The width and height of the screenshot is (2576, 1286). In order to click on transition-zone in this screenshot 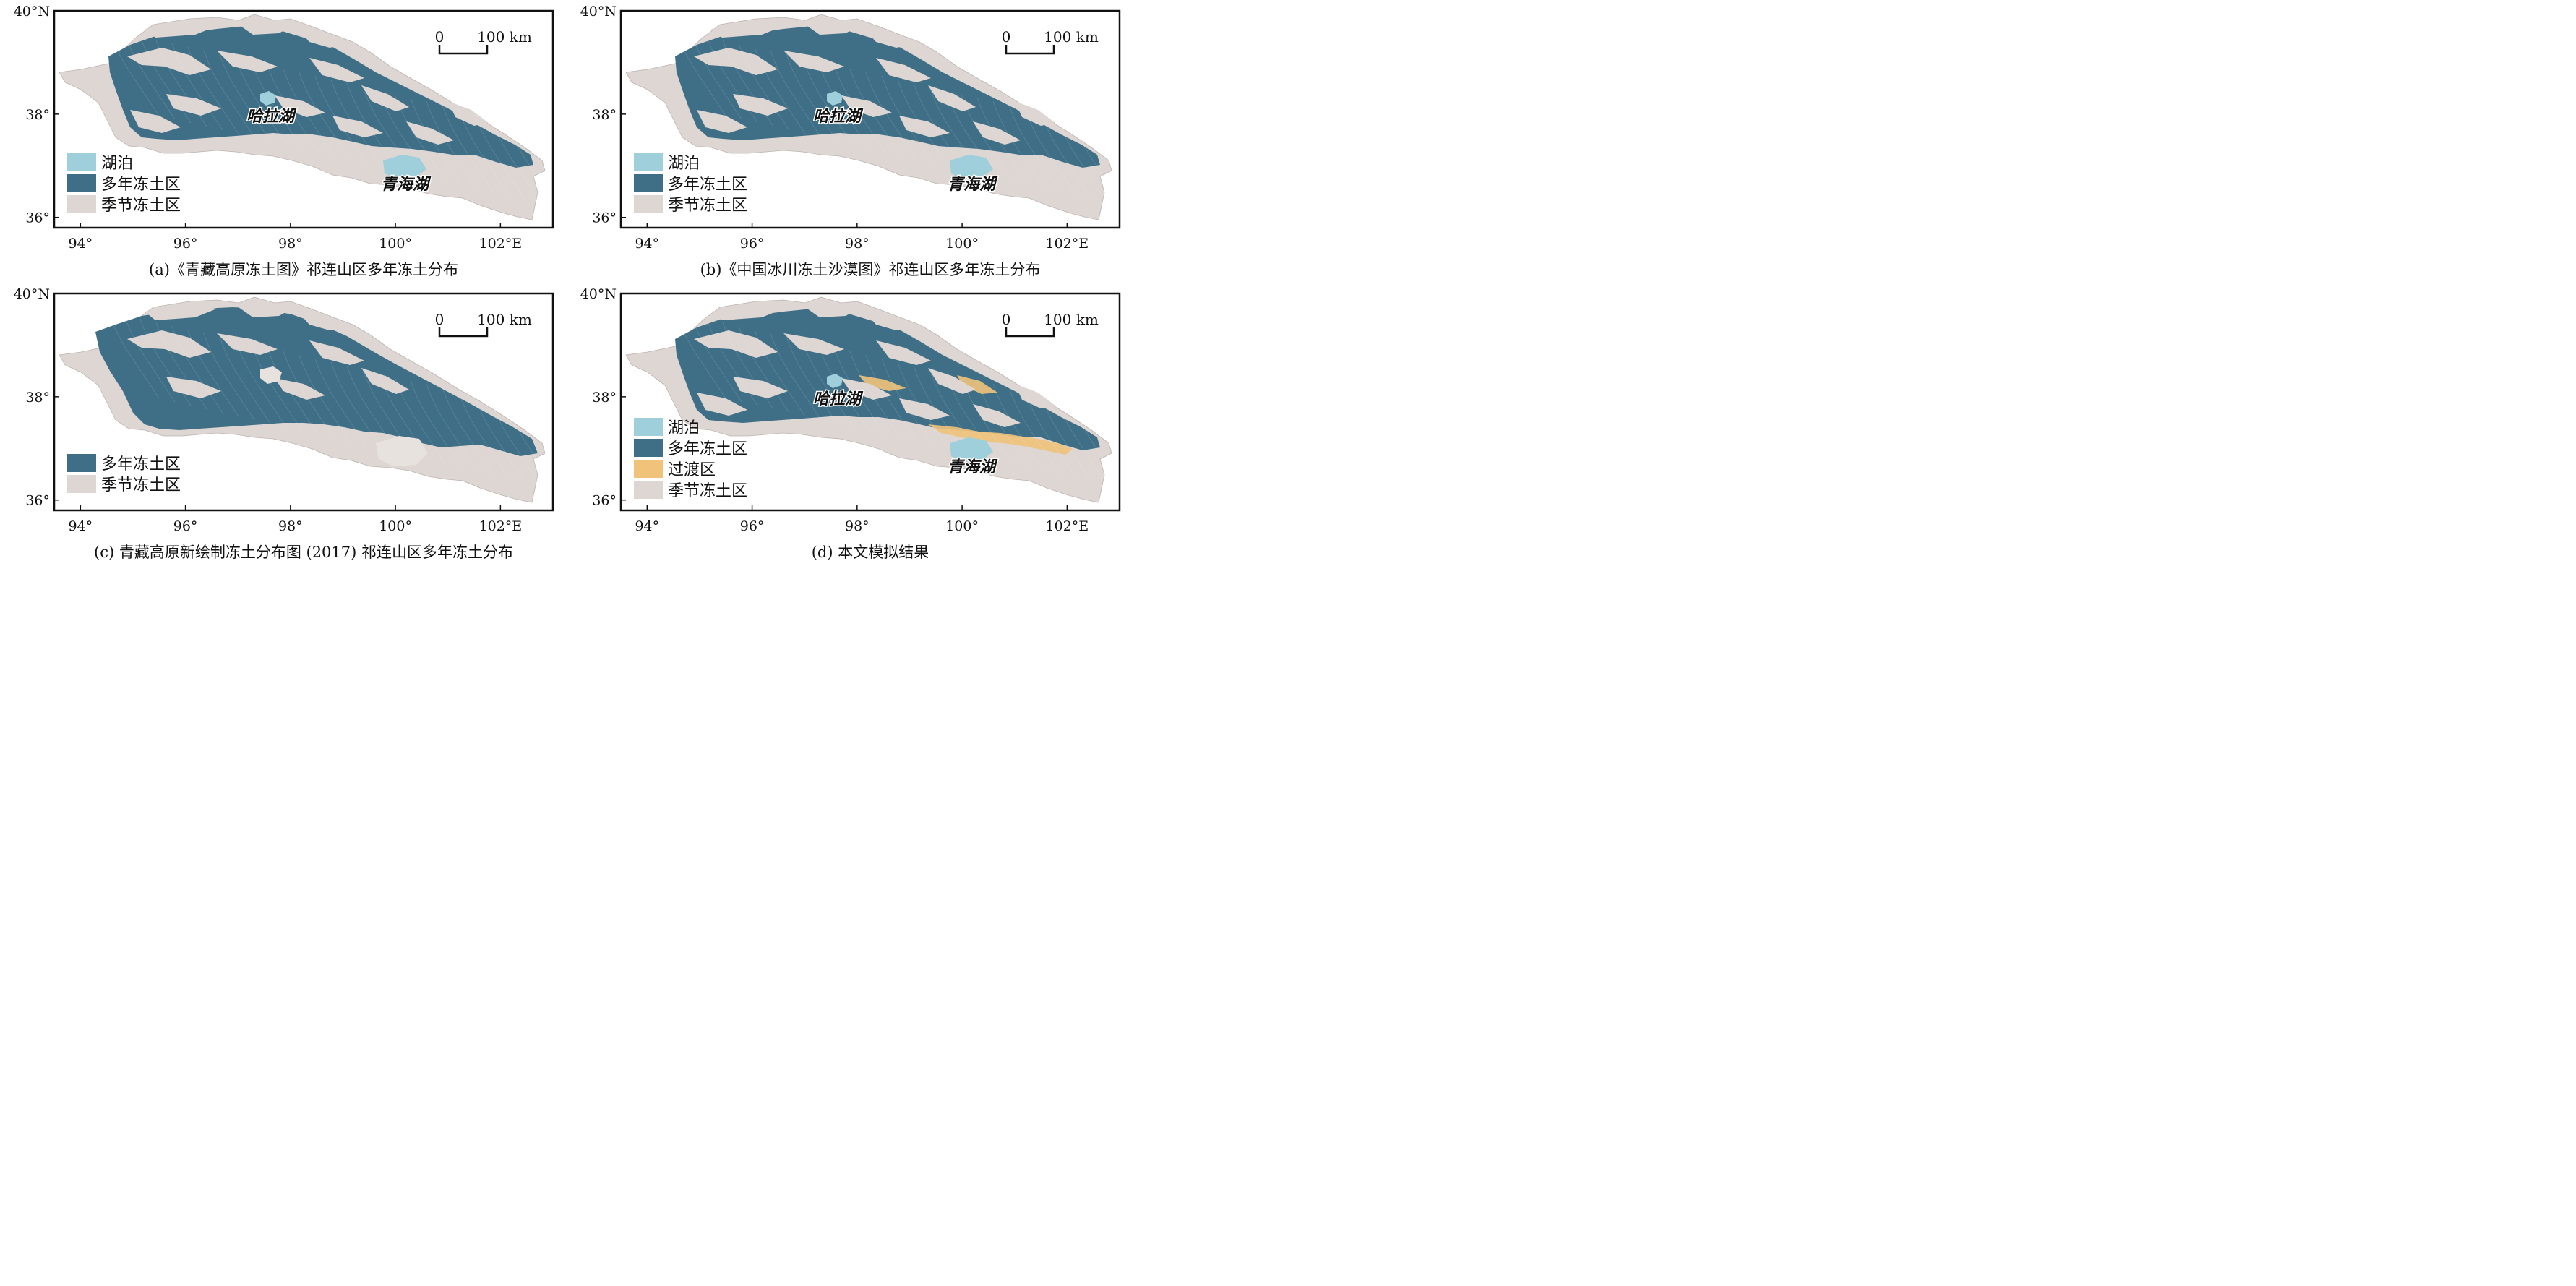, I will do `click(977, 384)`.